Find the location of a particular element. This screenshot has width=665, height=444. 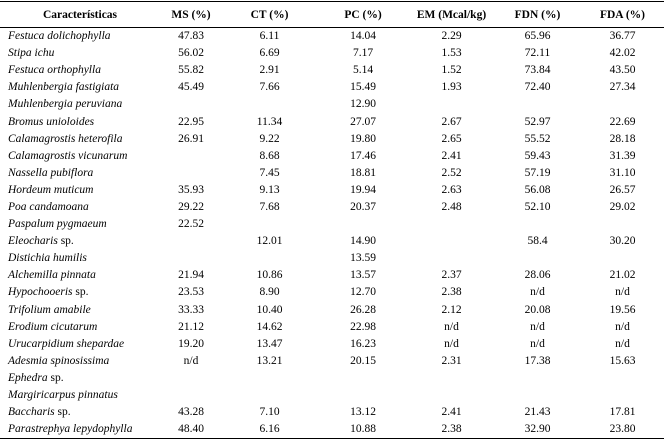

value-cell-pc: 14.04 is located at coordinates (363, 36).